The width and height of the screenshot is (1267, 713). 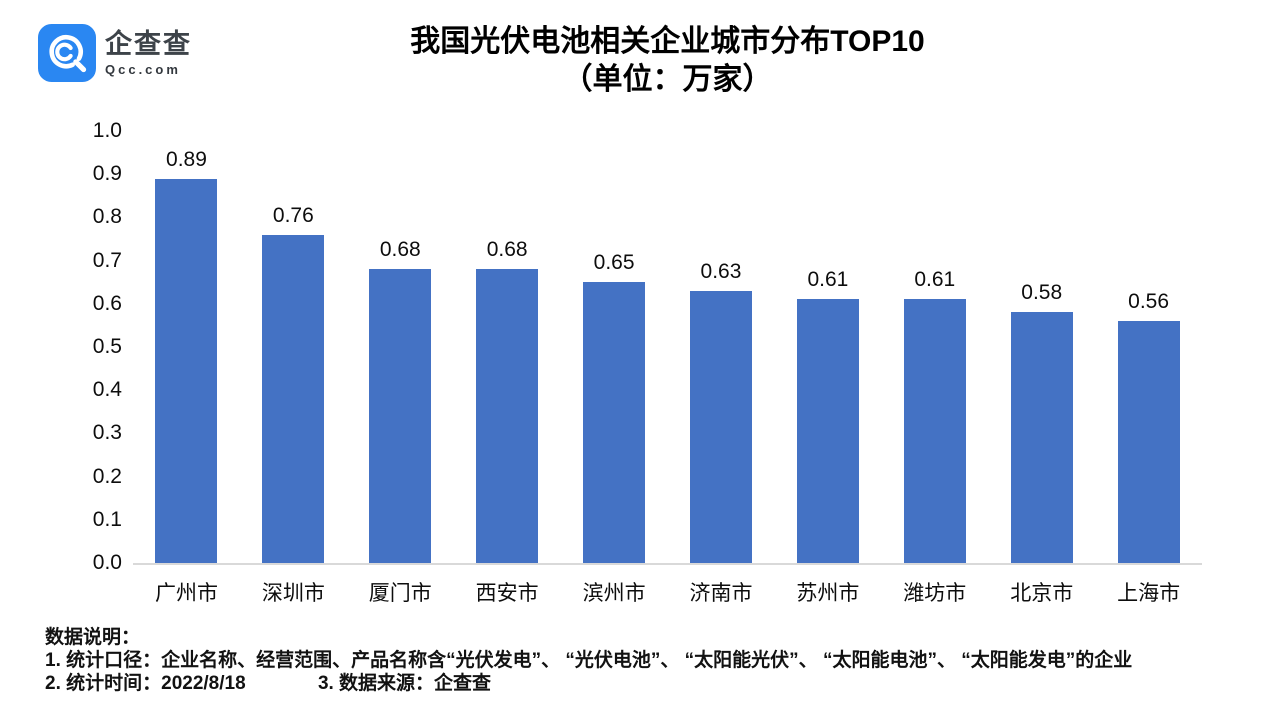 What do you see at coordinates (107, 303) in the screenshot?
I see `y-tick-label: 0.6` at bounding box center [107, 303].